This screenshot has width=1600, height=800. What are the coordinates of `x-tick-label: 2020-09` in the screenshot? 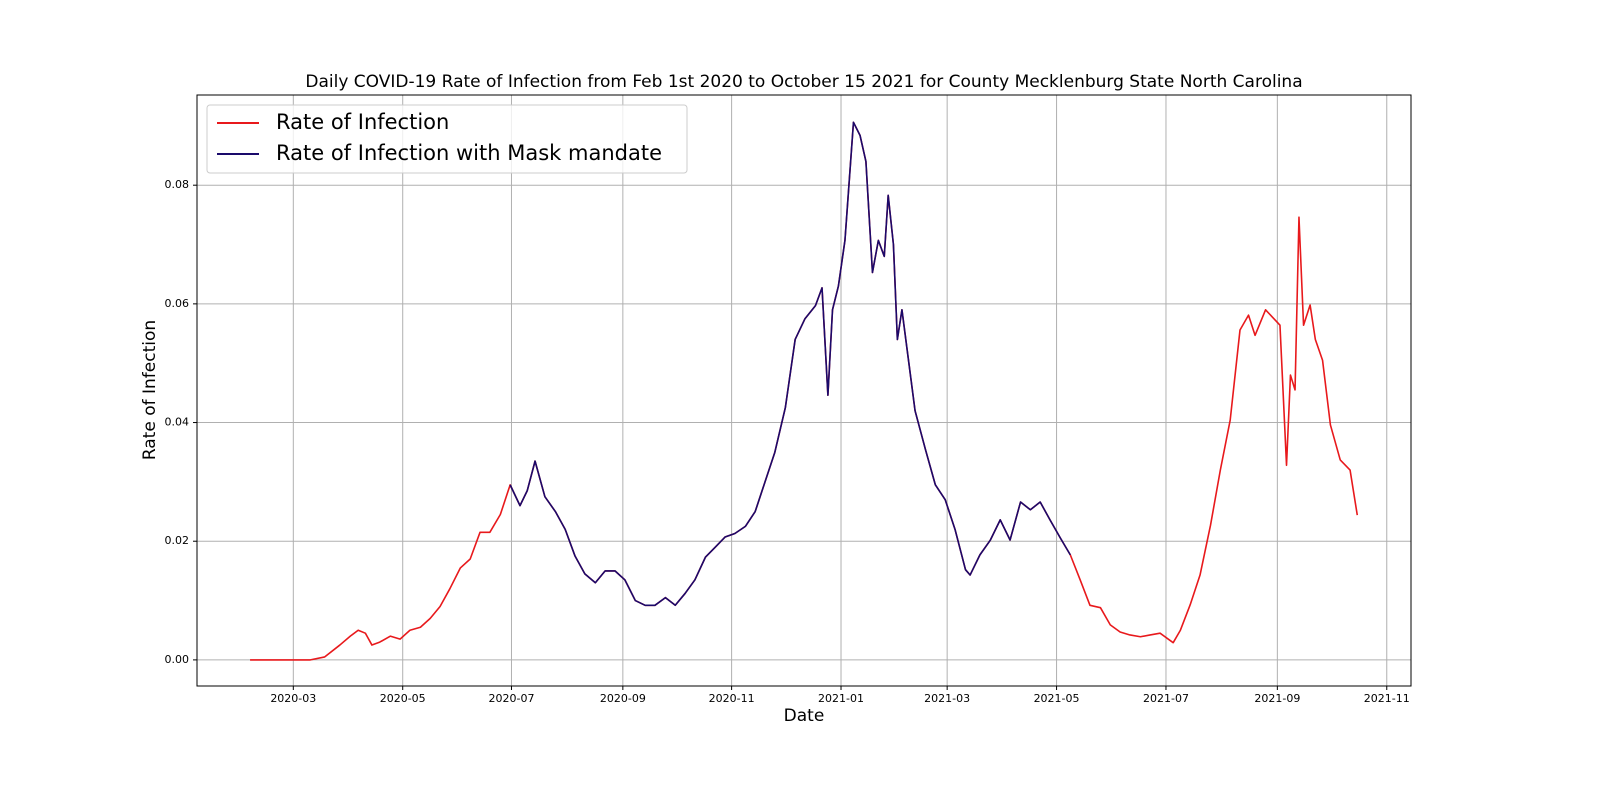 It's located at (623, 698).